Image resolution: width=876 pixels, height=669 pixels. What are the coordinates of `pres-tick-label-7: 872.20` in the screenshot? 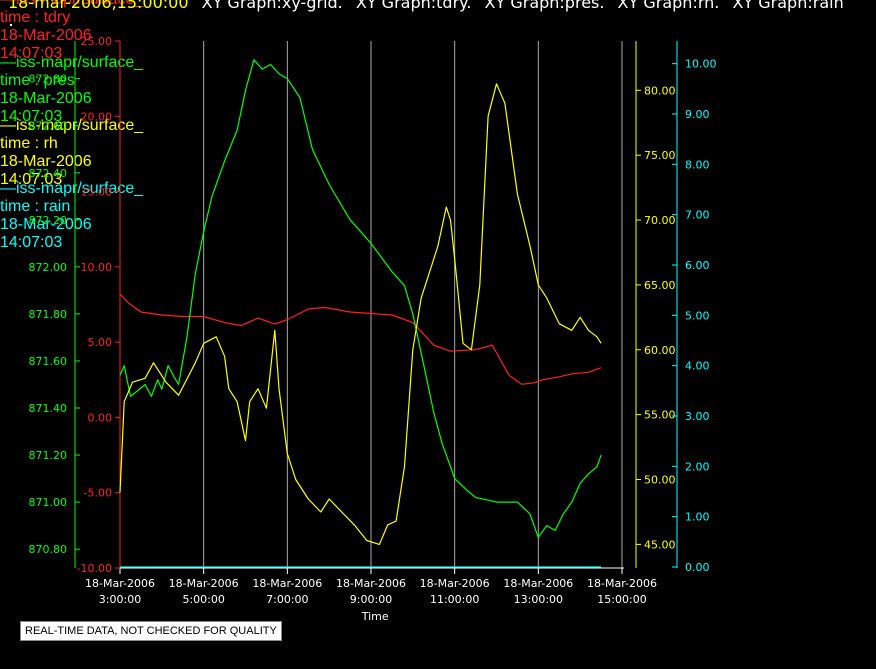 It's located at (48, 220).